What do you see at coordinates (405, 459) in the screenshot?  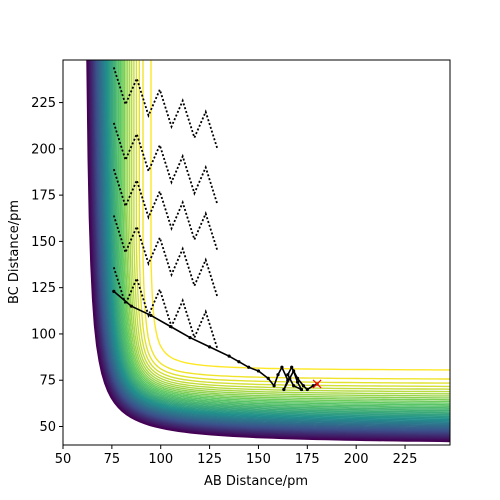 I see `x-tick-label-7: 225` at bounding box center [405, 459].